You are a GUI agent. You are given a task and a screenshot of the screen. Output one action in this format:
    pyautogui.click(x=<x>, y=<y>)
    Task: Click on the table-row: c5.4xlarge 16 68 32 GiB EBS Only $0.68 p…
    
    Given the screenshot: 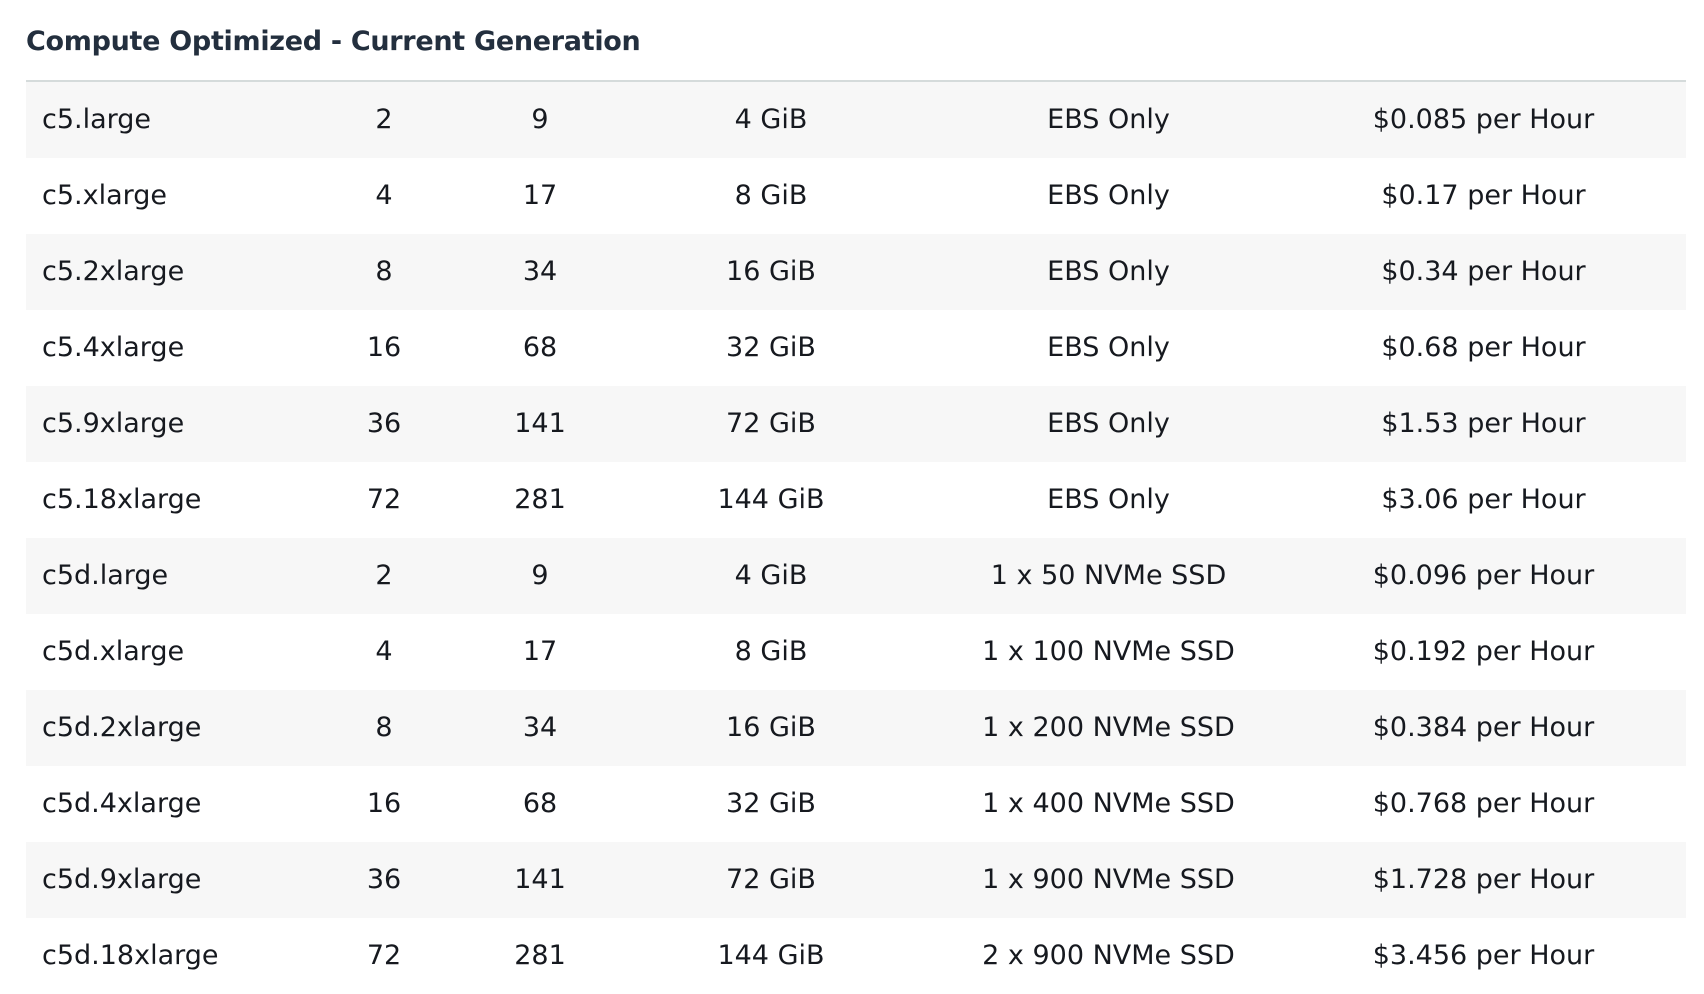 What is the action you would take?
    pyautogui.click(x=856, y=348)
    